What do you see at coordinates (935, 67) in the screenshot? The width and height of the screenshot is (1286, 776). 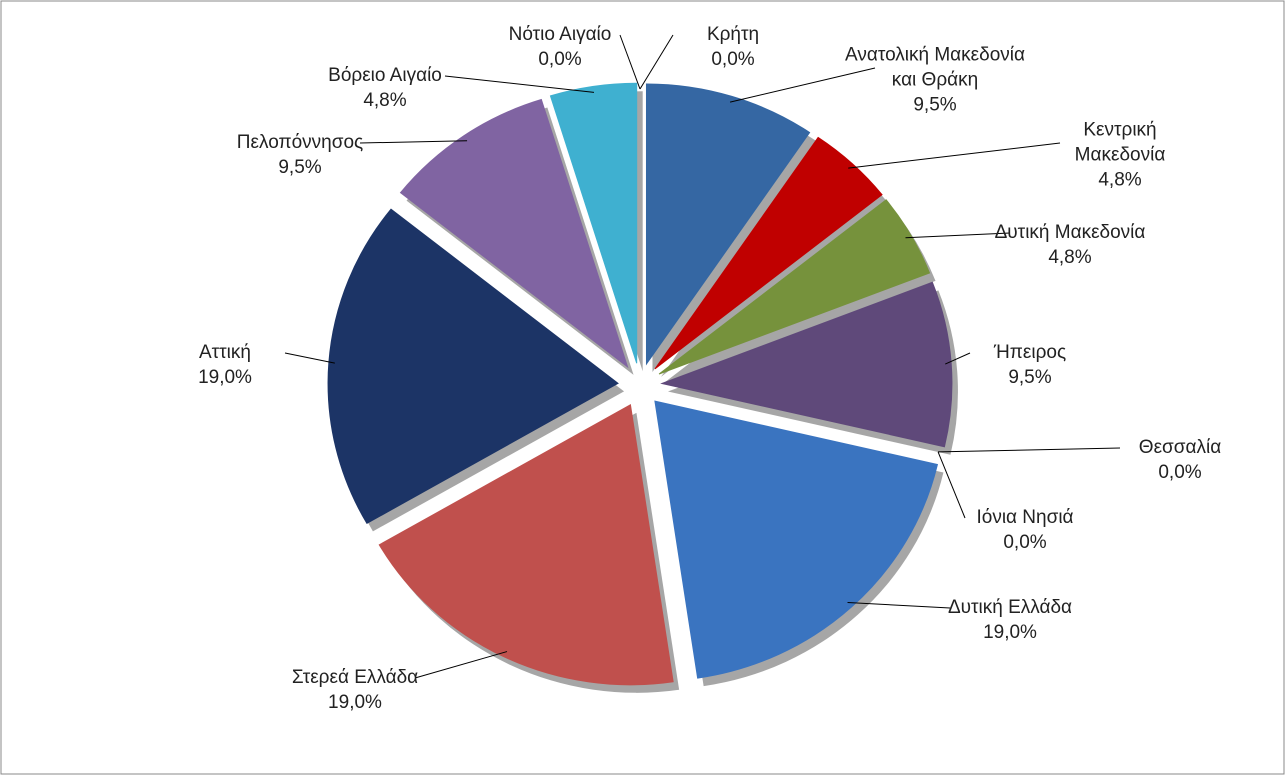 I see `category-label: Ανατολική Μακεδονία και Θράκη` at bounding box center [935, 67].